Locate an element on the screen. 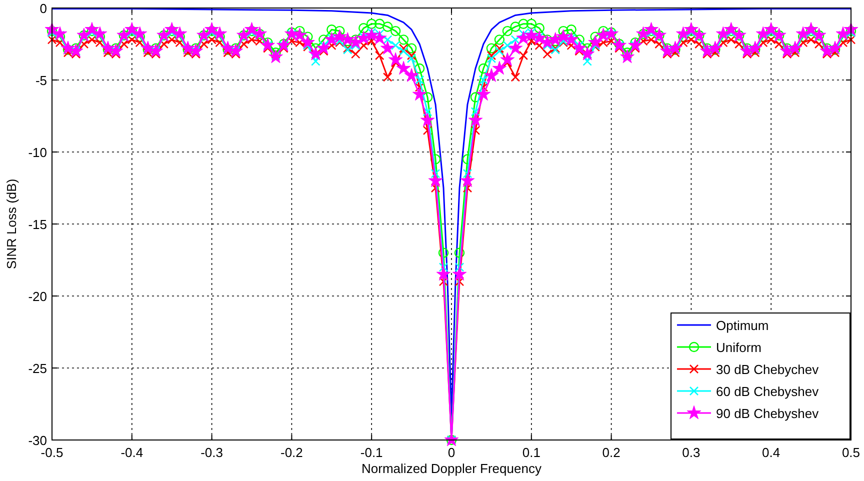 This screenshot has height=481, width=864. y-tick-label: 0 is located at coordinates (43, 8).